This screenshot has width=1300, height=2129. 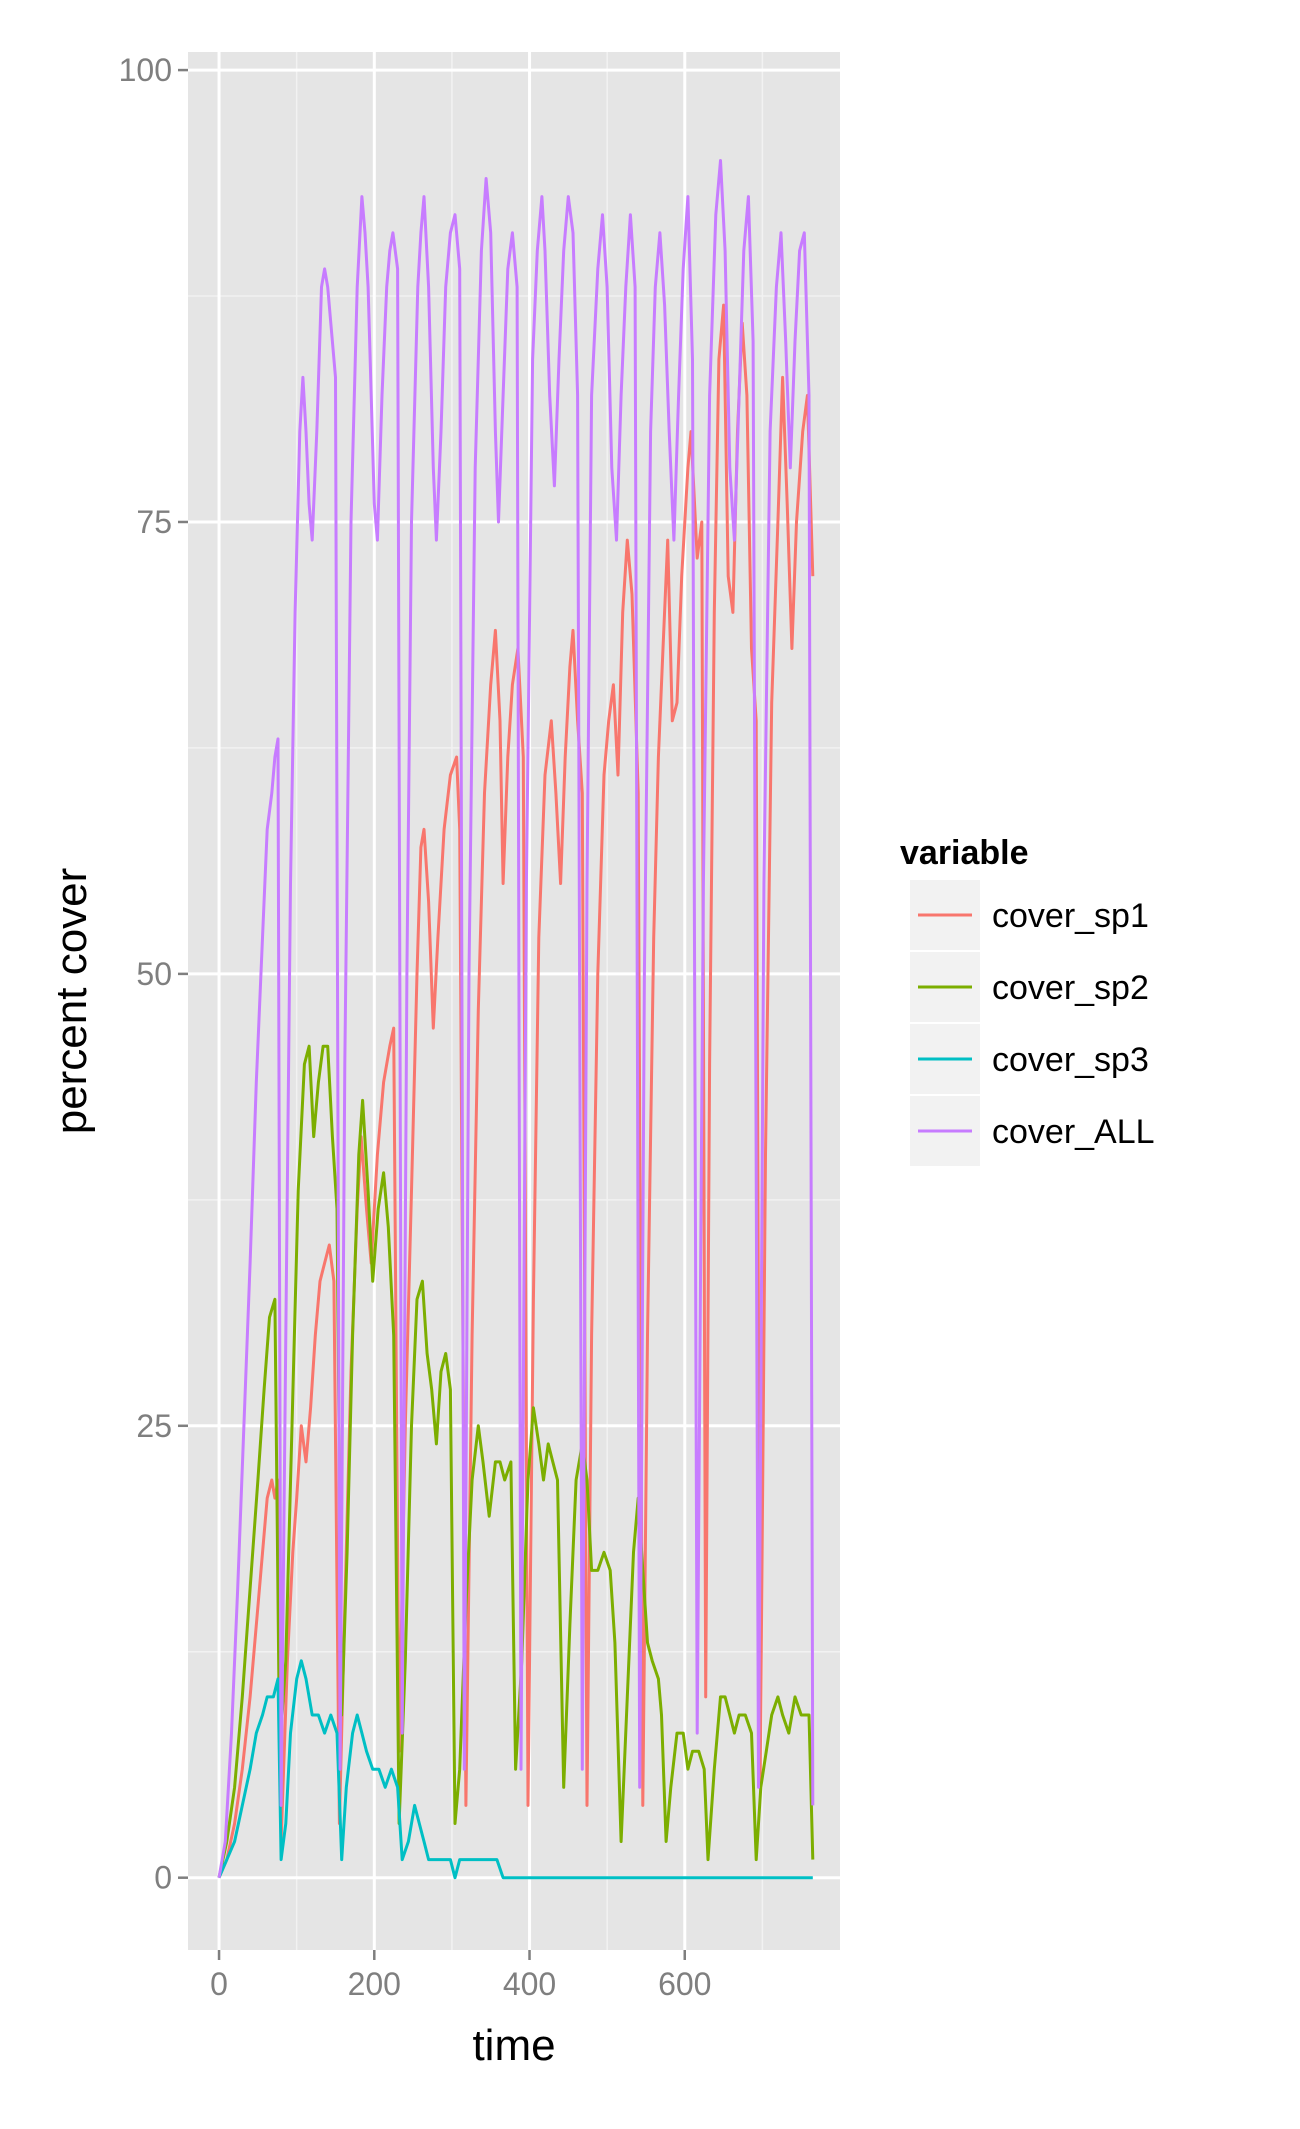 What do you see at coordinates (374, 1984) in the screenshot?
I see `x-tick-label: 200` at bounding box center [374, 1984].